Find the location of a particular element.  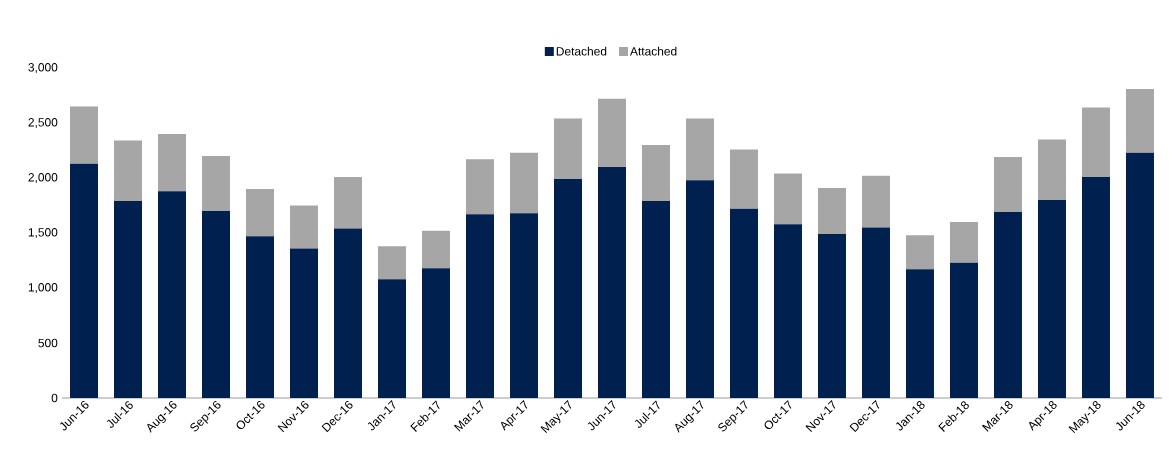

y-tick-label: 500 is located at coordinates (48, 343).